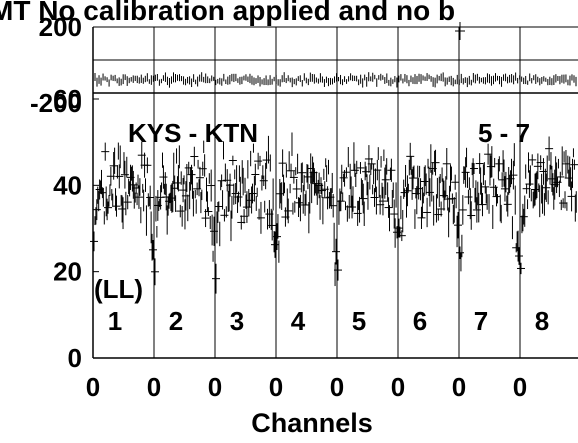 This screenshot has width=578, height=443. I want to click on panel-number: 8, so click(542, 321).